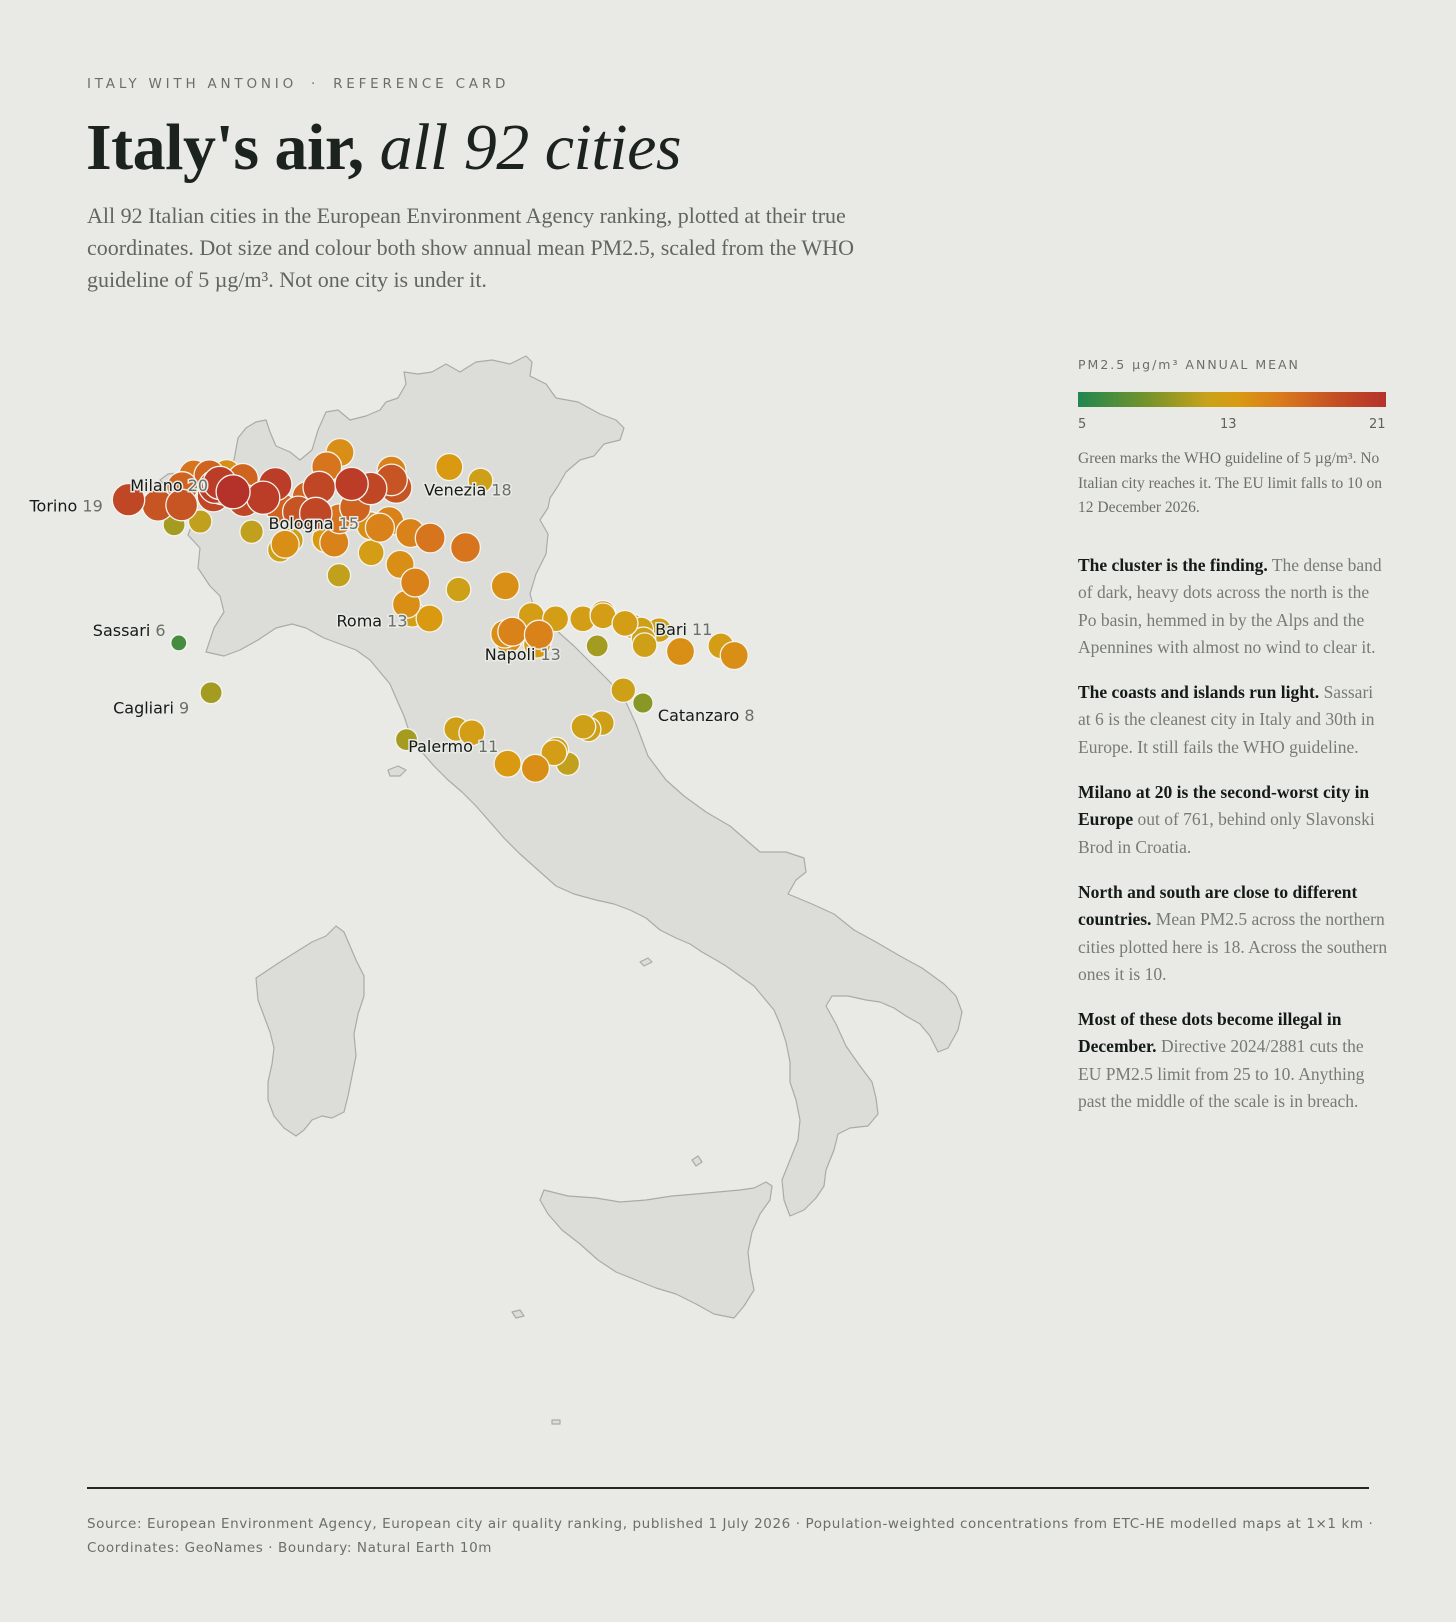  I want to click on city-label-value: 6, so click(157, 630).